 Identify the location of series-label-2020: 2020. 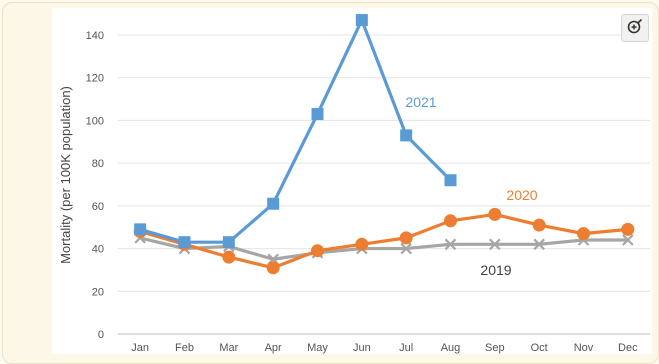
(521, 195).